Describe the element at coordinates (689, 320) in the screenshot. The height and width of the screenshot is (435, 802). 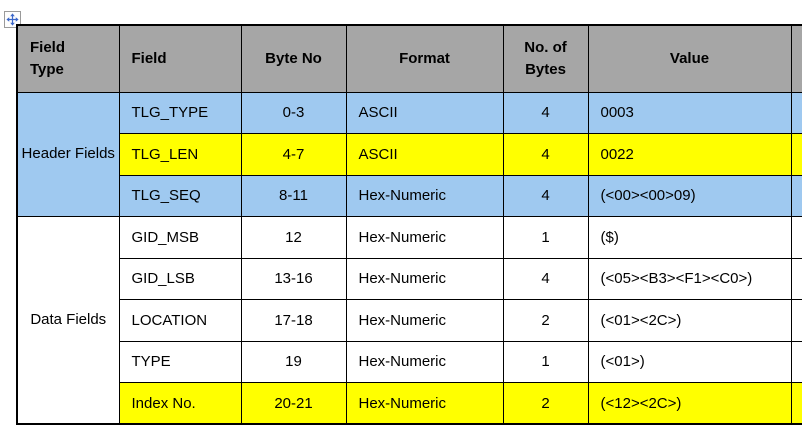
I see `cell-value: (<01><2C>)` at that location.